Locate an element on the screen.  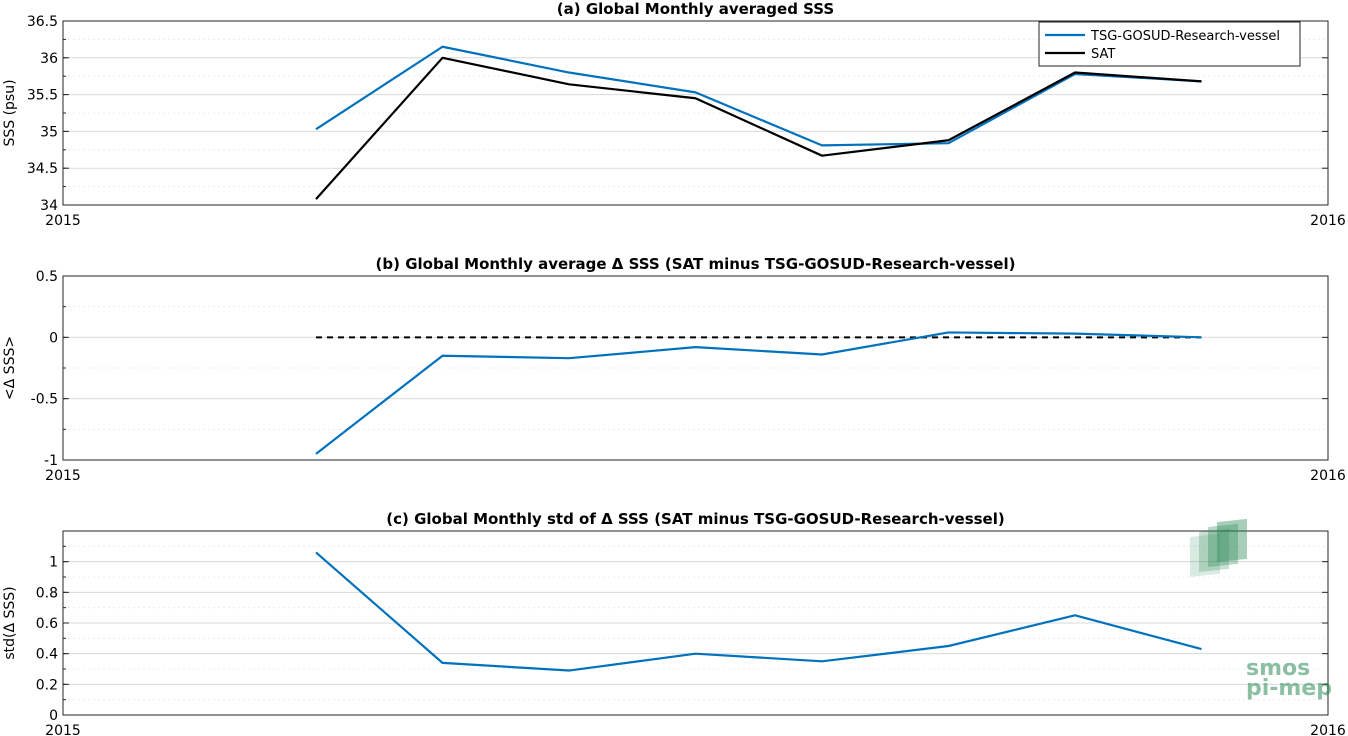
logo-line-1: smos is located at coordinates (1278, 668).